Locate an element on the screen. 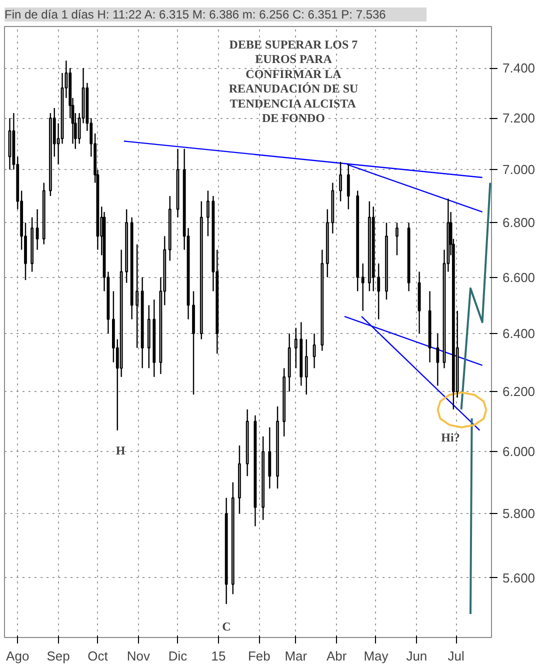 This screenshot has width=538, height=666. y-tick-label: 6.800 is located at coordinates (519, 222).